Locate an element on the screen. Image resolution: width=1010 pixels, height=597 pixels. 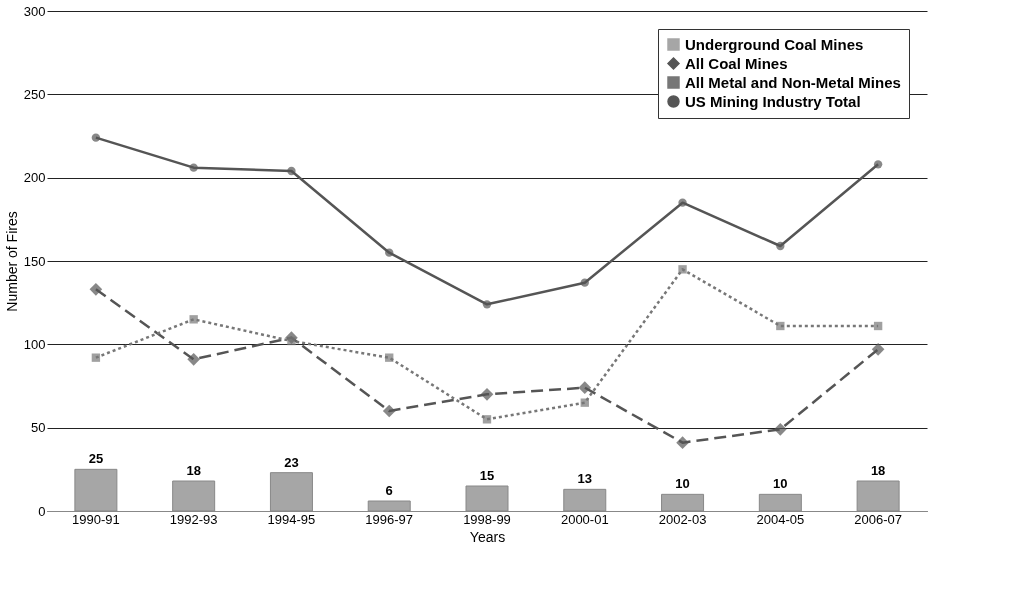
y-tick-label: 250 is located at coordinates (34, 94).